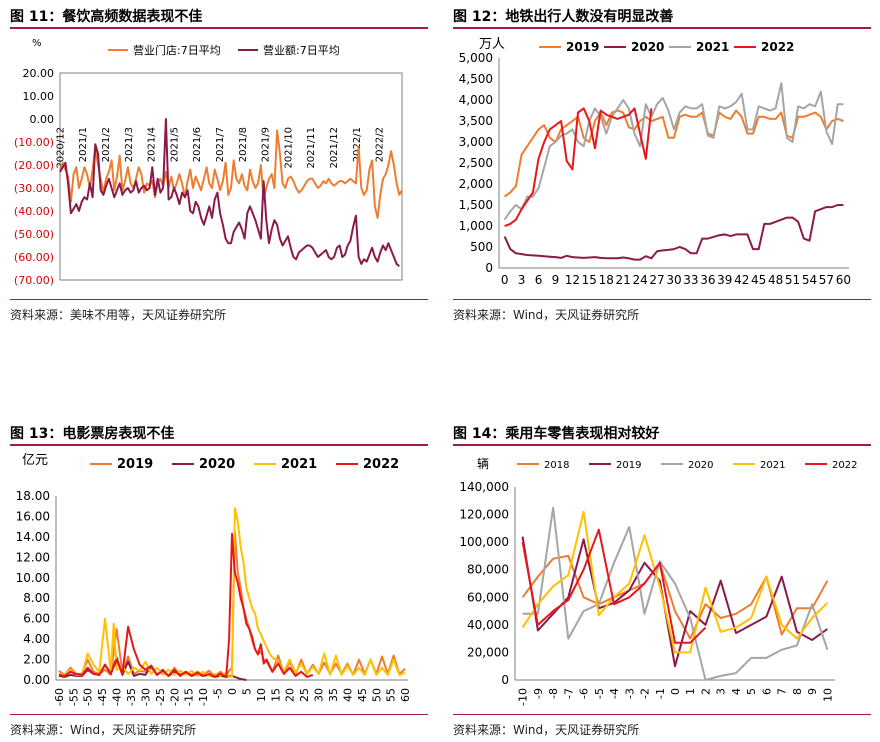  What do you see at coordinates (775, 280) in the screenshot?
I see `x-tick-label: 48` at bounding box center [775, 280].